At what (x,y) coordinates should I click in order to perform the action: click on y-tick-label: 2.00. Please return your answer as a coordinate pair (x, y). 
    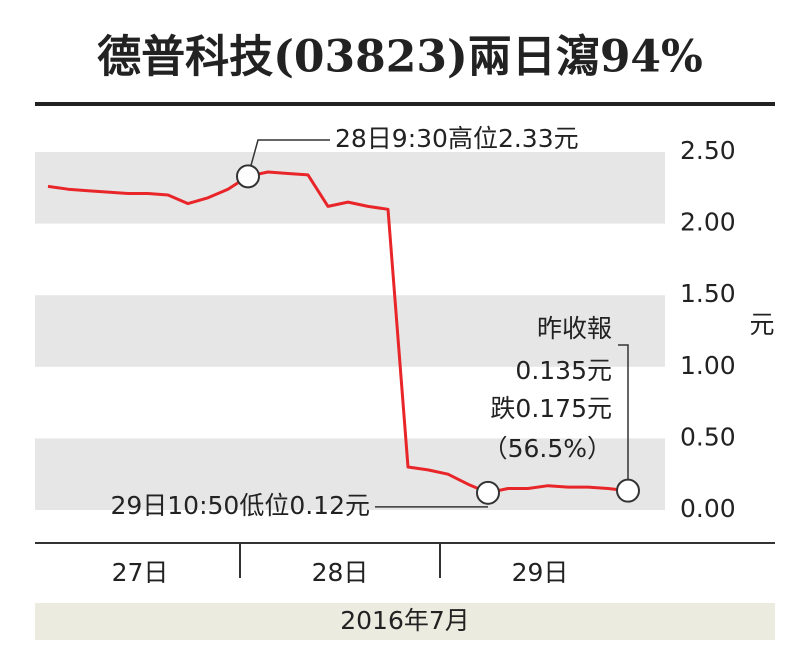
    Looking at the image, I should click on (708, 222).